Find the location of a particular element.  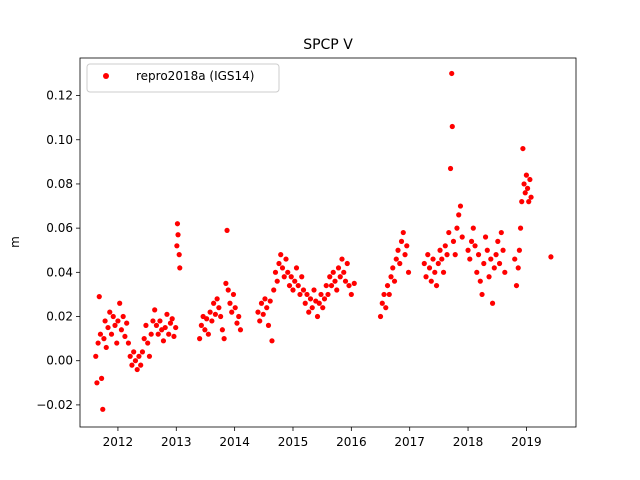

chart-title: SPCP V is located at coordinates (328, 45).